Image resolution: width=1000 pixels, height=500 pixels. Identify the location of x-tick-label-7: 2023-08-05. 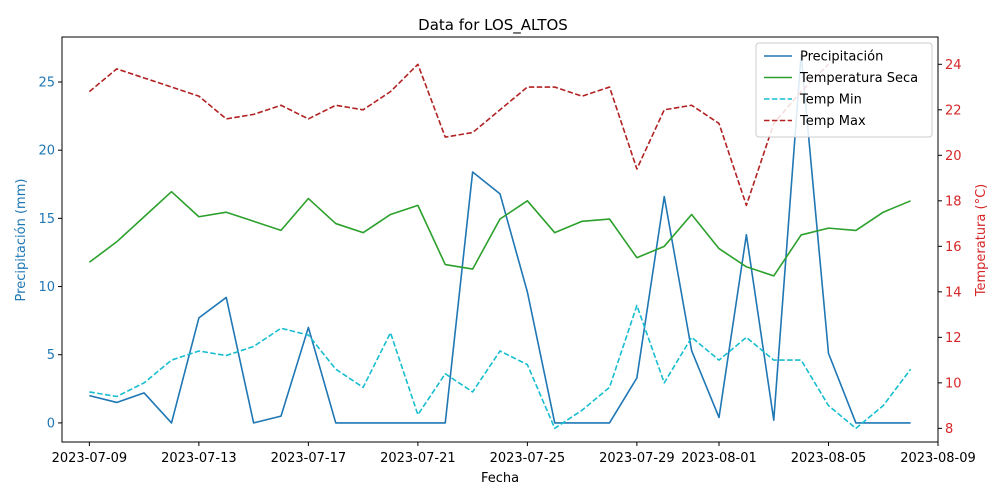
(829, 458).